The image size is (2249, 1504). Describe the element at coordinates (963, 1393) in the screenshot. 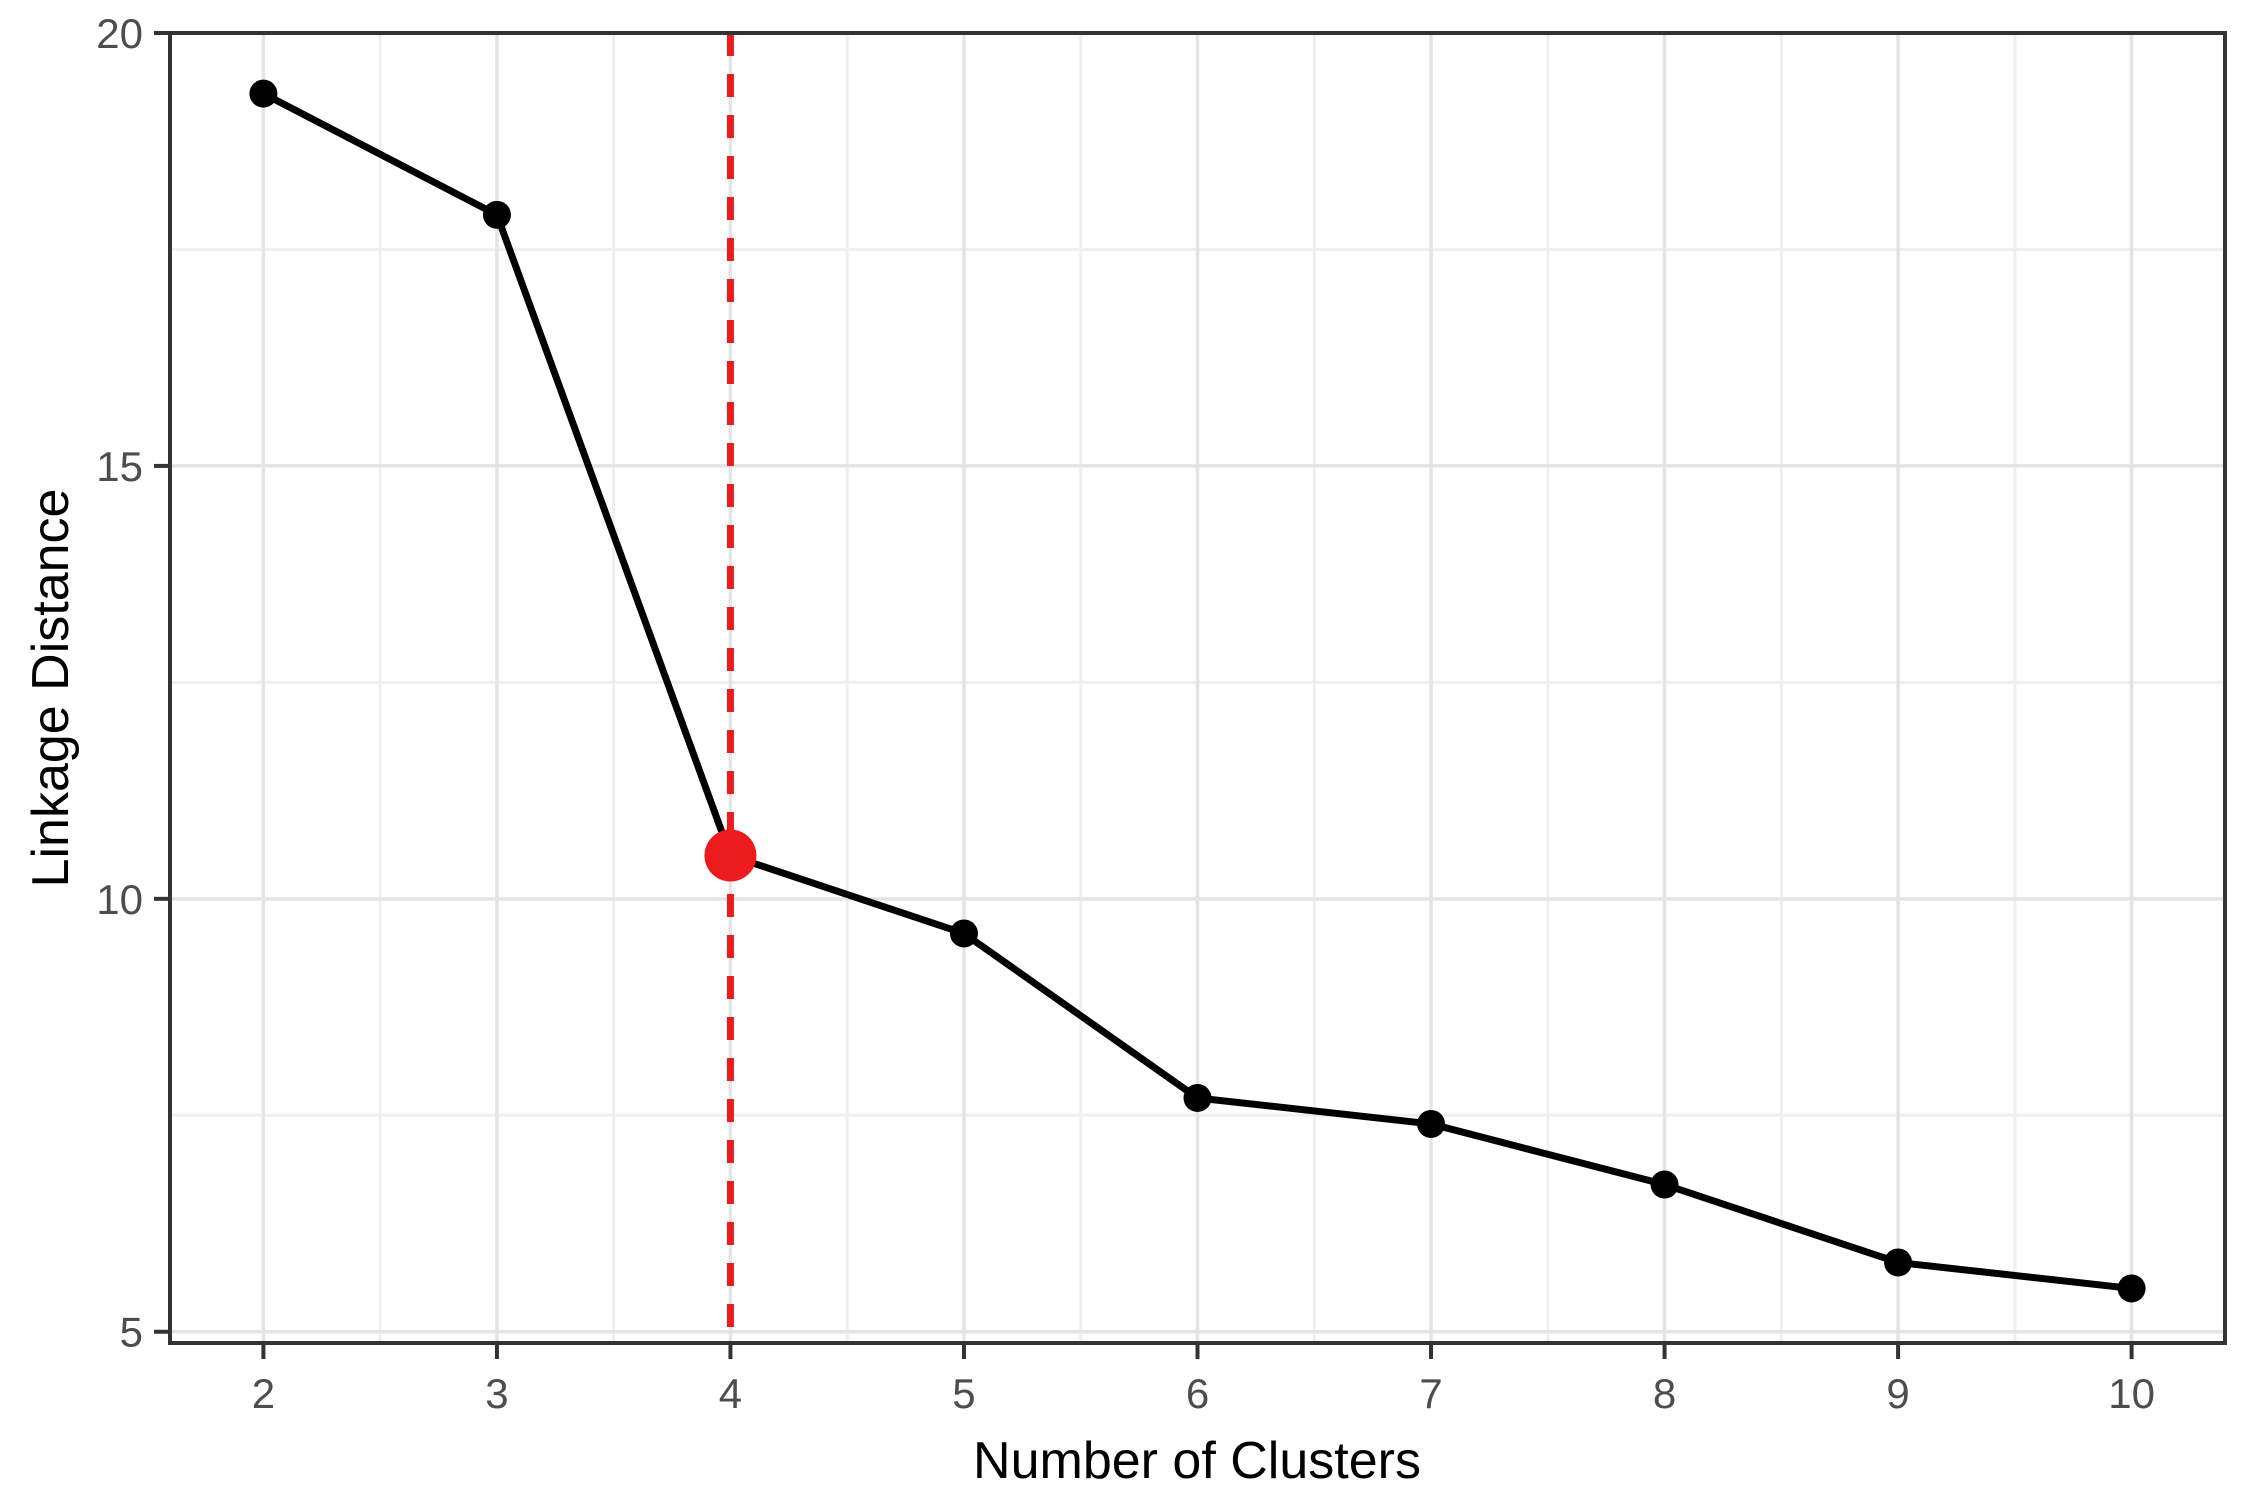

I see `x-tick-label: 5` at that location.